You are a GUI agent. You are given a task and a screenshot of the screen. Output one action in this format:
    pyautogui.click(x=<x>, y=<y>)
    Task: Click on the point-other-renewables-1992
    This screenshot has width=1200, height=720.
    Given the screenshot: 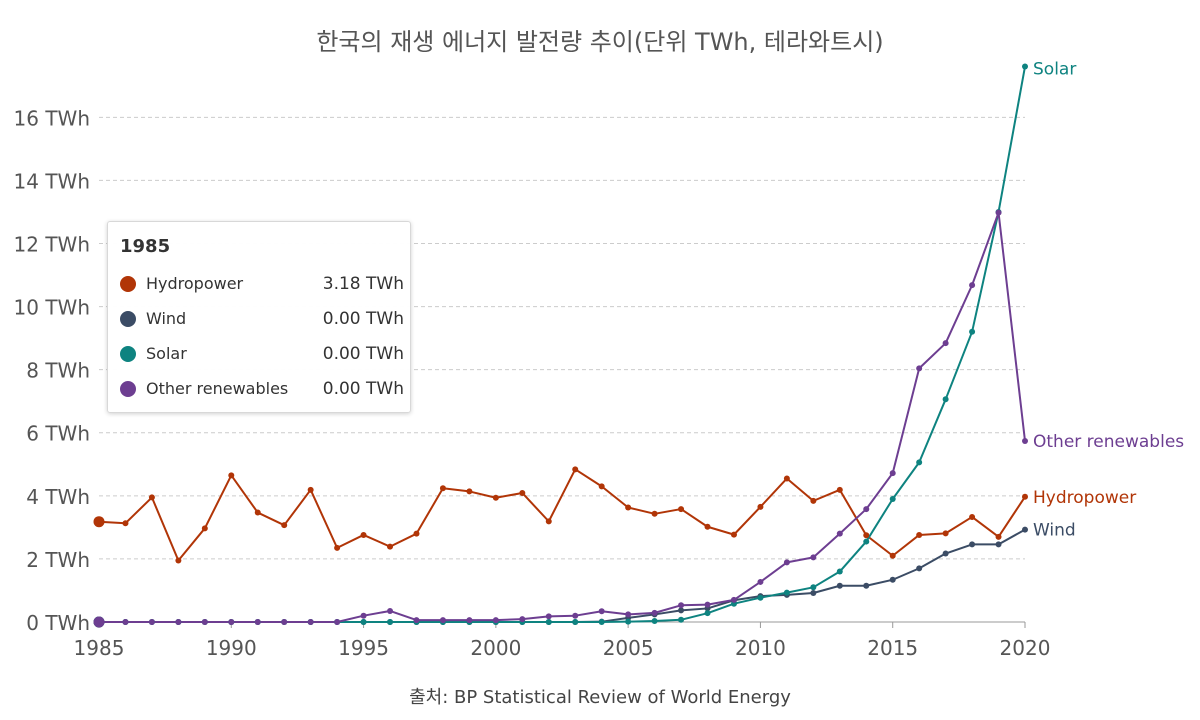 What is the action you would take?
    pyautogui.click(x=284, y=622)
    